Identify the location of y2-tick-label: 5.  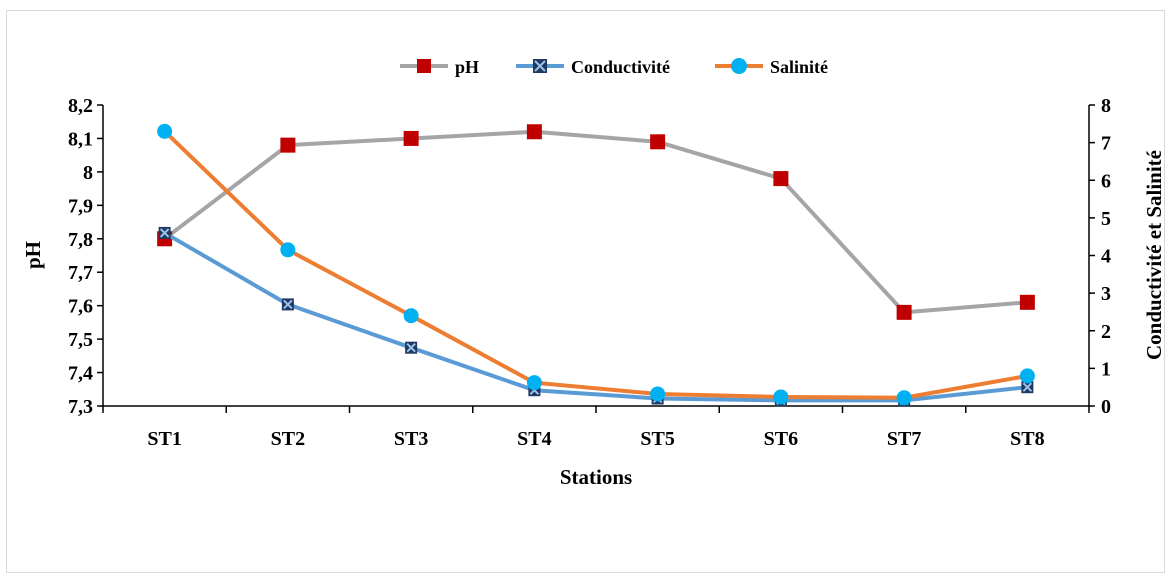
(1106, 219).